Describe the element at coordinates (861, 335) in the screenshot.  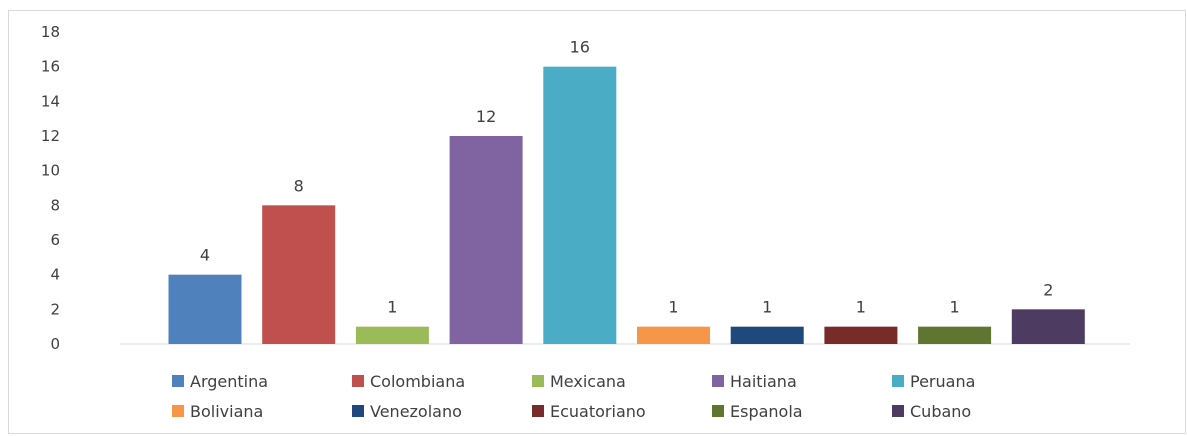
I see `bar-ecuatoriano` at that location.